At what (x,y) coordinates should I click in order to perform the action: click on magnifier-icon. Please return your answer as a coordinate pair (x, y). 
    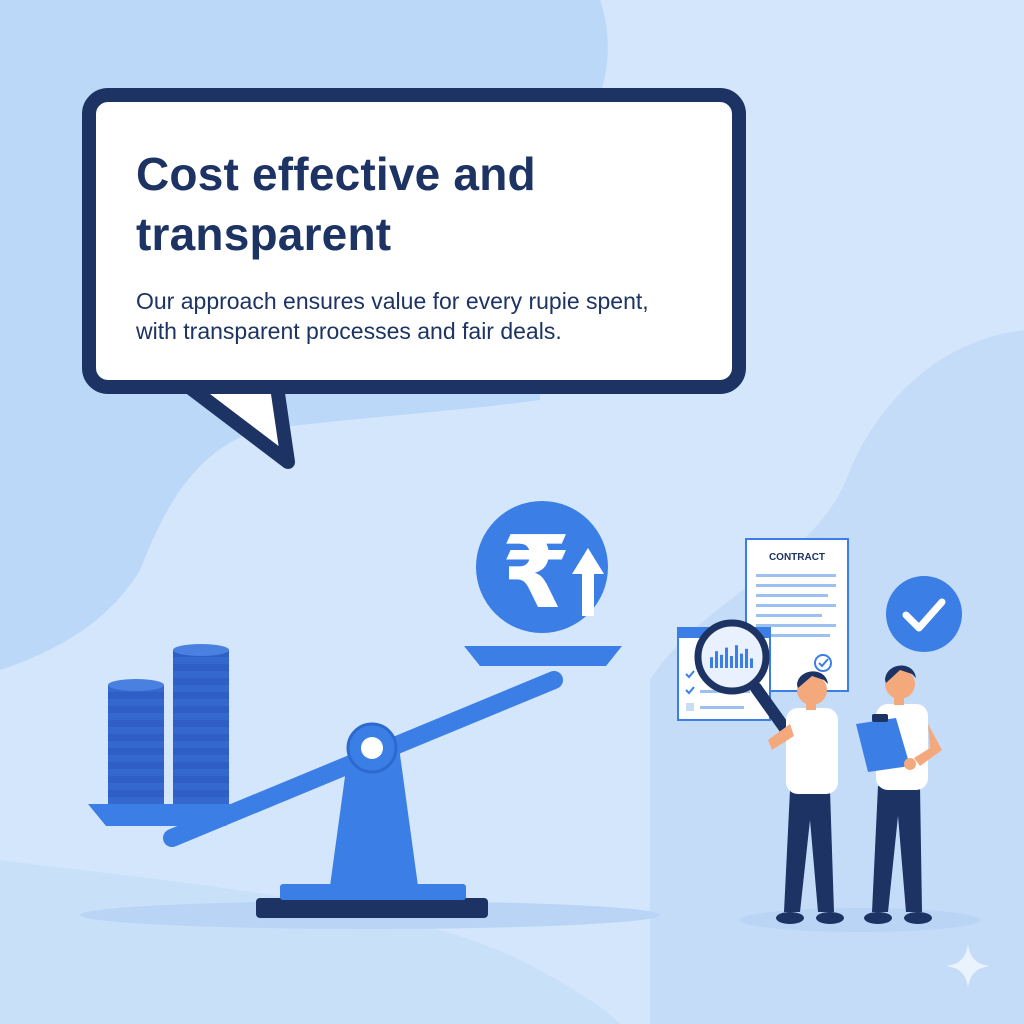
    Looking at the image, I should click on (743, 677).